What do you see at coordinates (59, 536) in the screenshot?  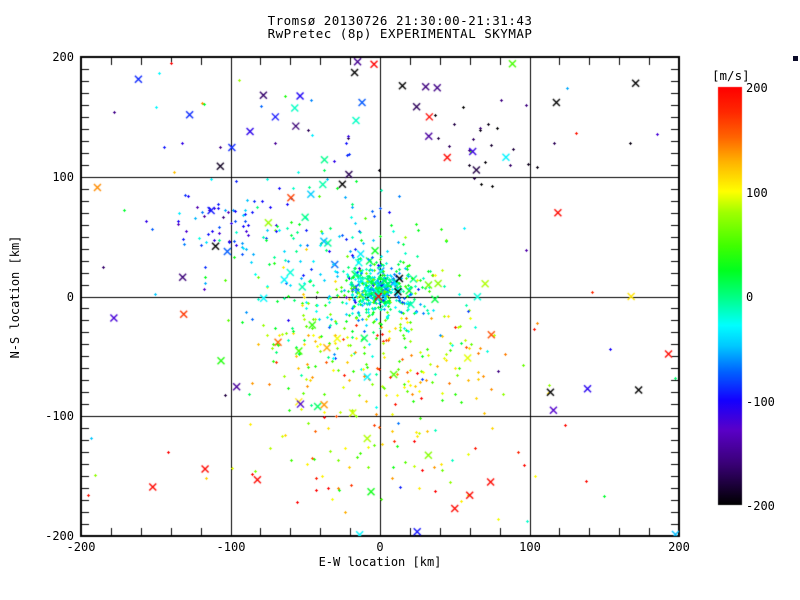 I see `y-tick-label: -200` at bounding box center [59, 536].